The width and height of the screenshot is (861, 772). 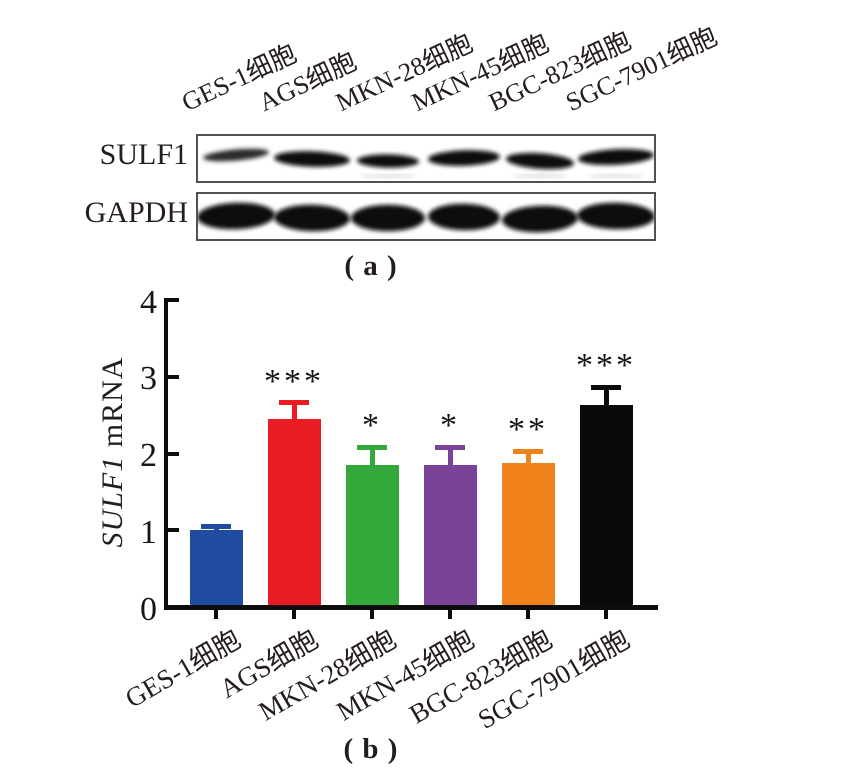 I want to click on panel-a-label: ( a ), so click(x=371, y=266).